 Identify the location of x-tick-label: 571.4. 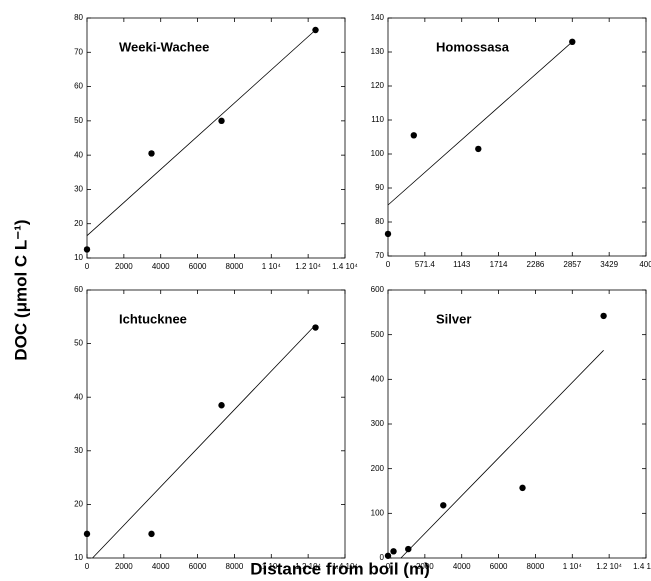
(425, 264).